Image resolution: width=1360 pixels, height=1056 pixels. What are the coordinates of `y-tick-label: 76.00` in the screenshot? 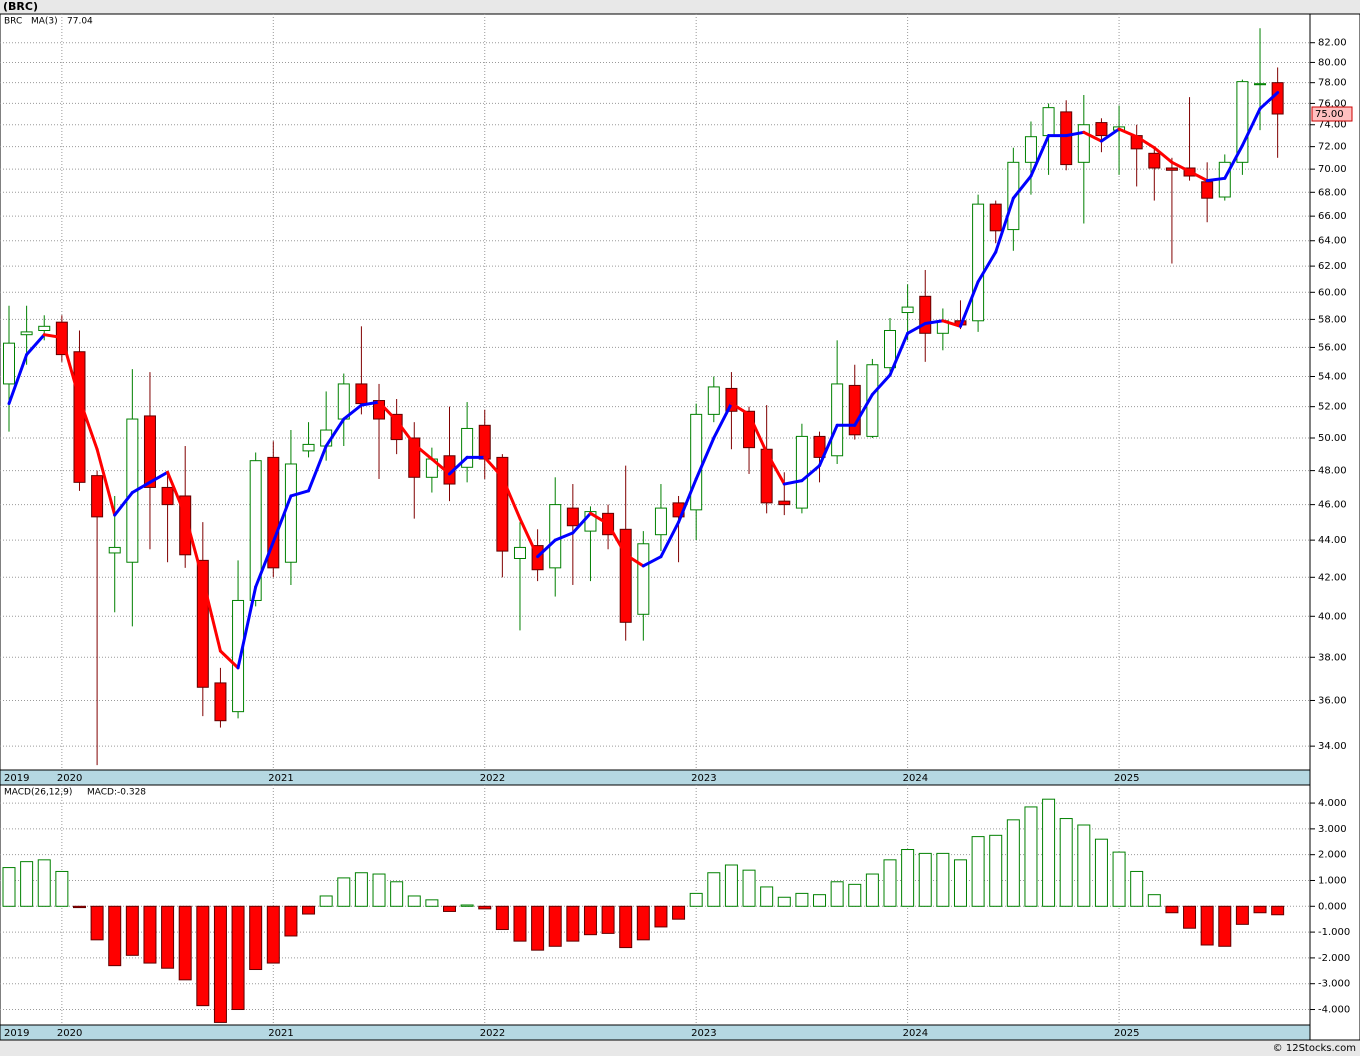 It's located at (1332, 103).